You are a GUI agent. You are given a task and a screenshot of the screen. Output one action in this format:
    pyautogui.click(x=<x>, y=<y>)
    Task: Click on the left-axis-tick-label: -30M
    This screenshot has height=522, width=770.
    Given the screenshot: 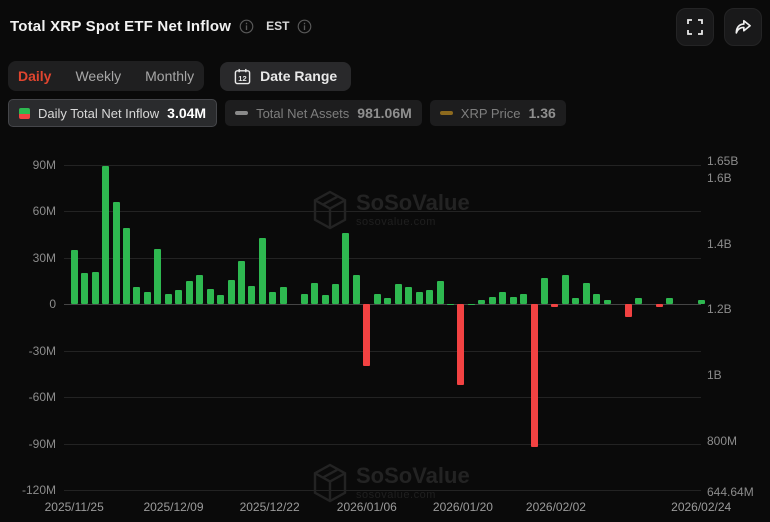 What is the action you would take?
    pyautogui.click(x=42, y=350)
    